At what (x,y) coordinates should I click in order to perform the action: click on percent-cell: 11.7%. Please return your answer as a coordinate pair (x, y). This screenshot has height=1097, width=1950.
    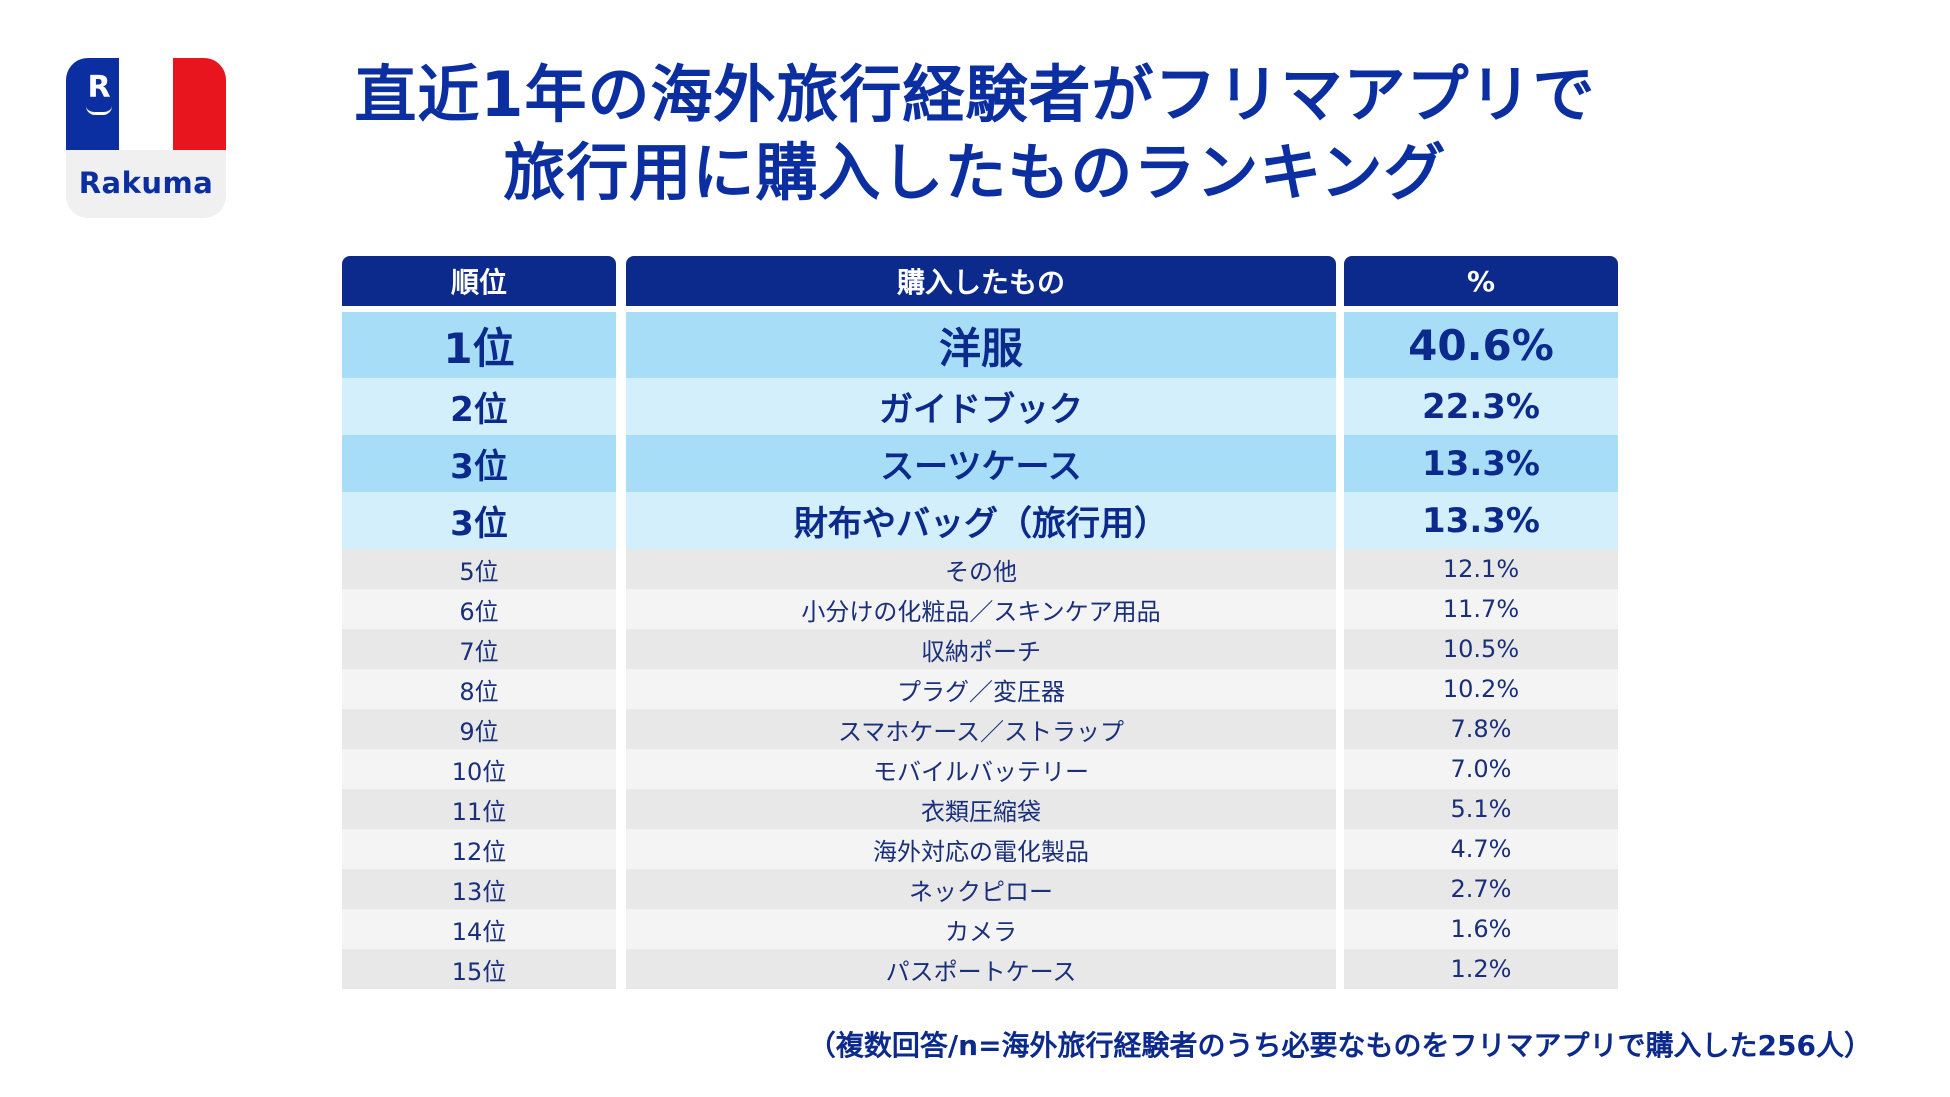
    Looking at the image, I should click on (1481, 609).